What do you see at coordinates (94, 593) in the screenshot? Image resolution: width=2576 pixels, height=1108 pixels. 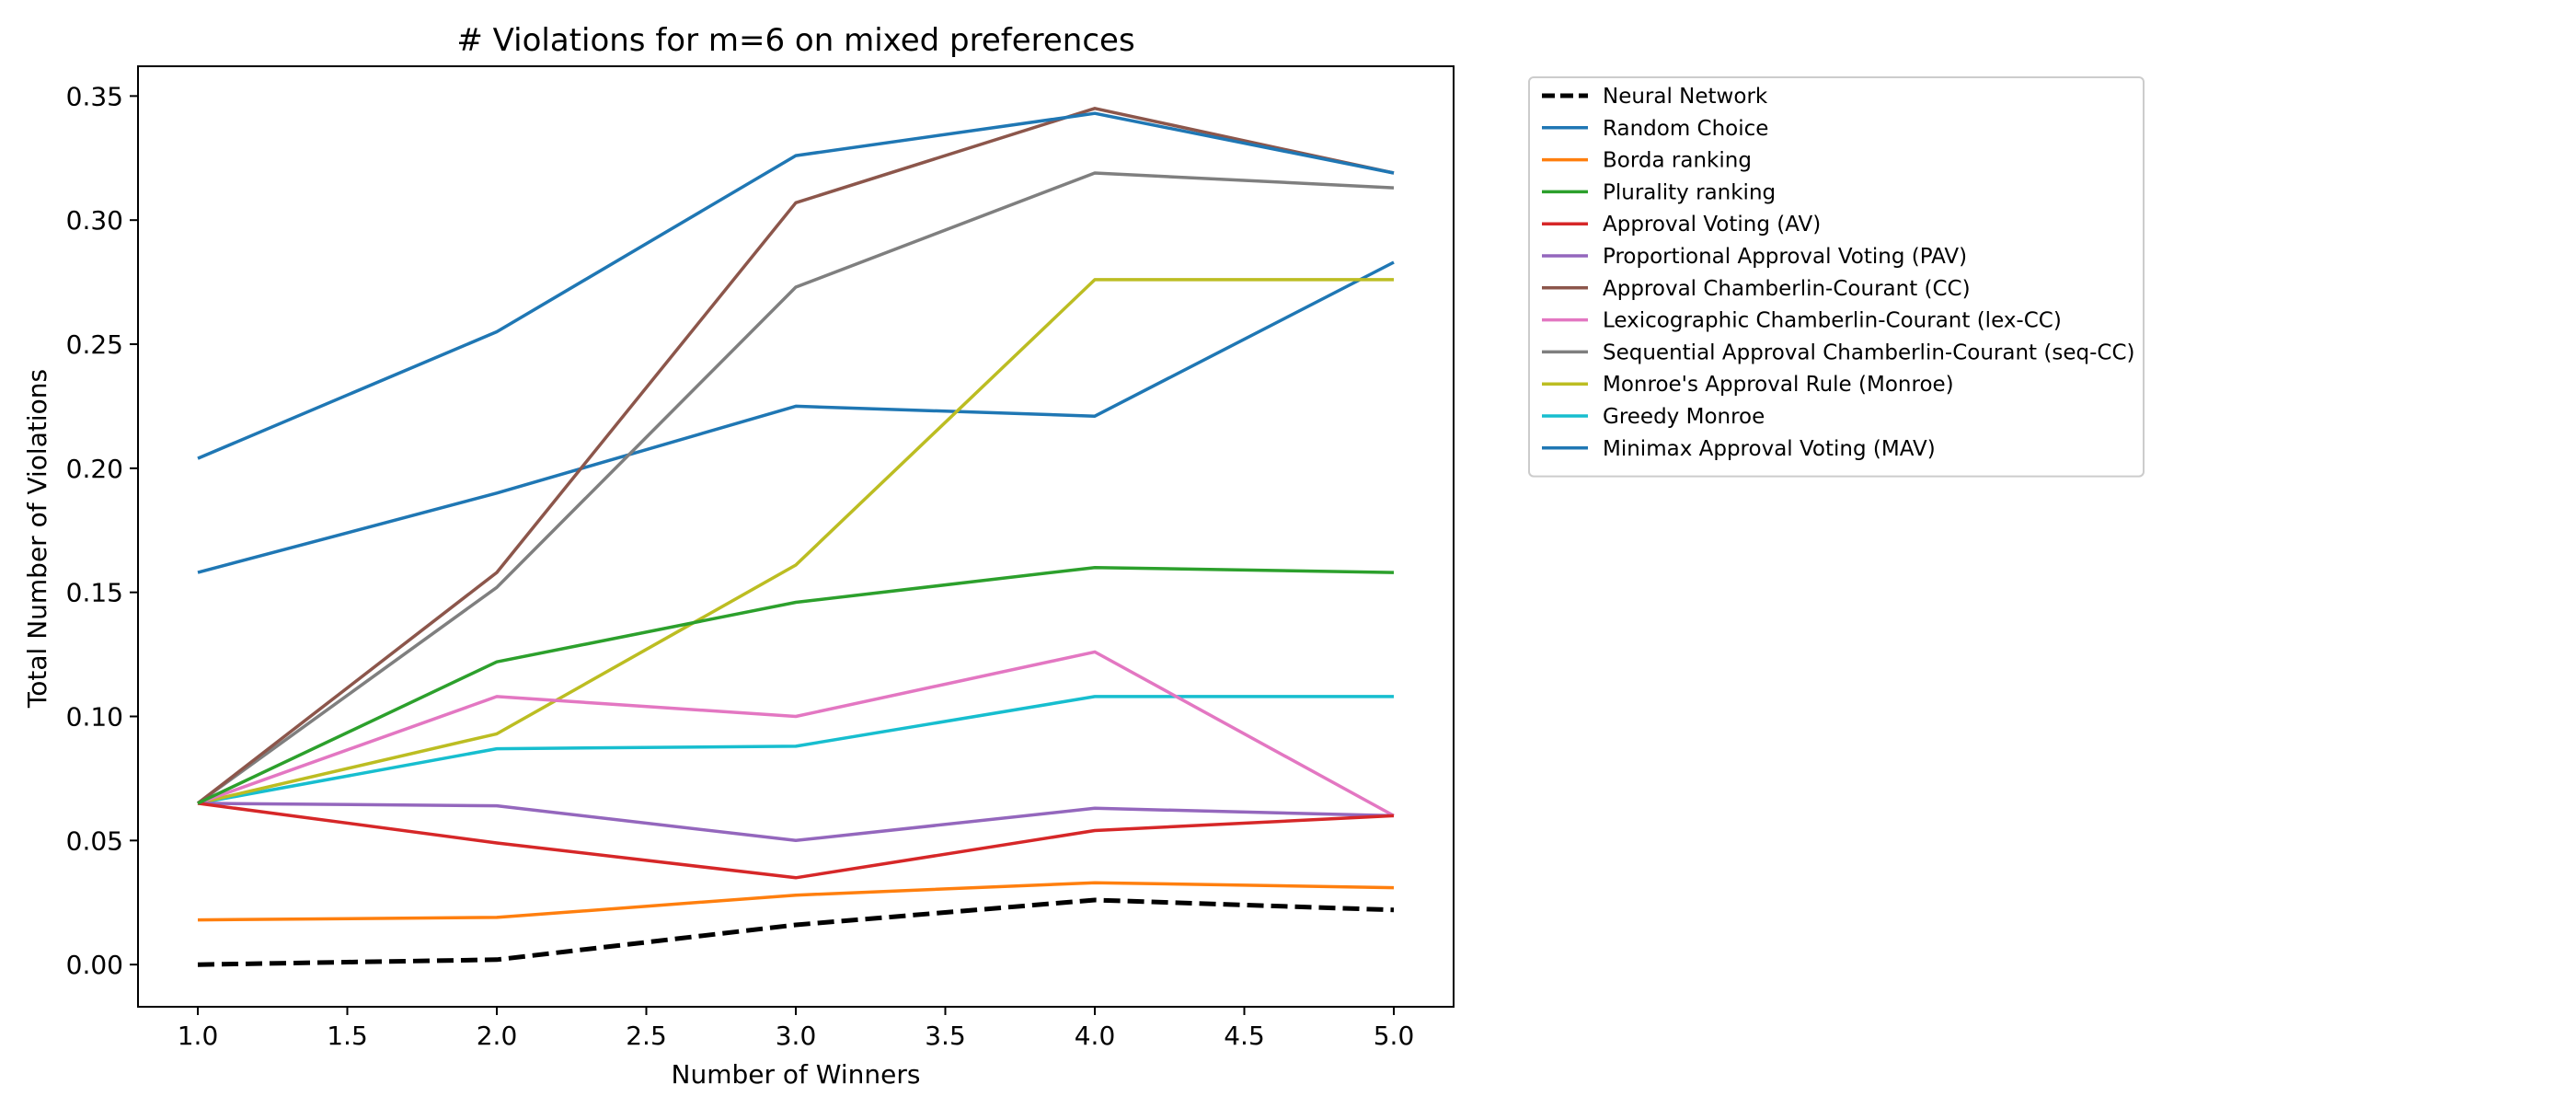 I see `y-tick-label: 0.15` at bounding box center [94, 593].